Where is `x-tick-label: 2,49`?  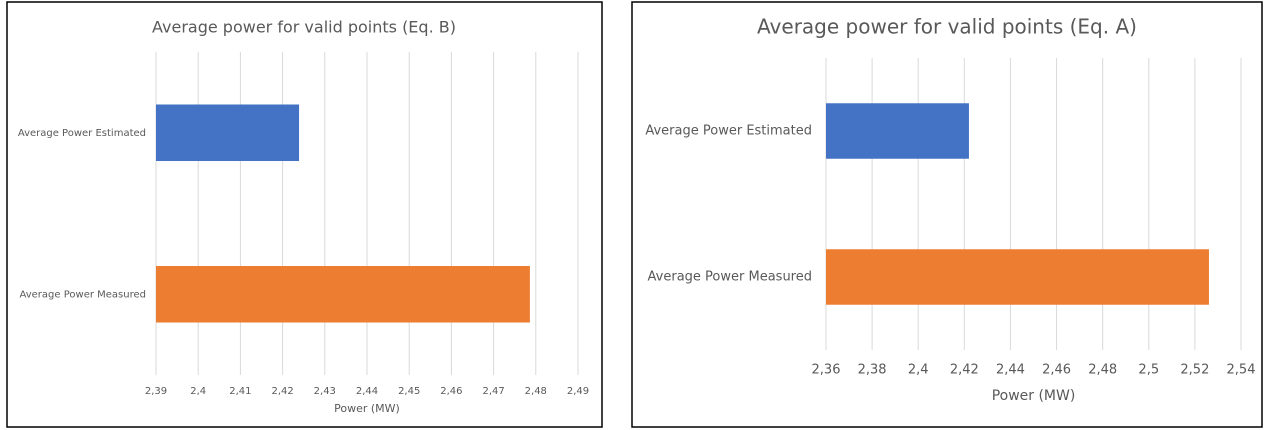
x-tick-label: 2,49 is located at coordinates (578, 391).